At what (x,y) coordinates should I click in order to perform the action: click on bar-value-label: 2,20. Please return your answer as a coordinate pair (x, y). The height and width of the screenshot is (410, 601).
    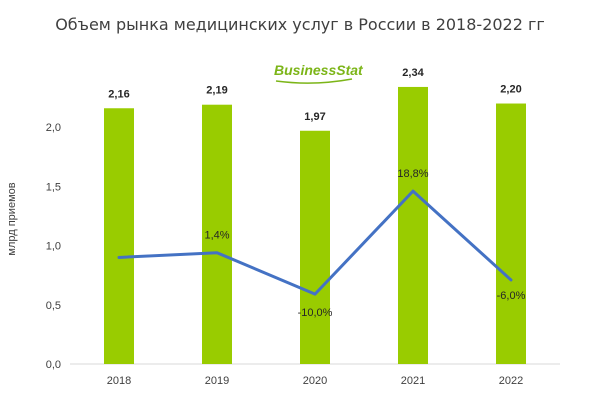
    Looking at the image, I should click on (510, 90).